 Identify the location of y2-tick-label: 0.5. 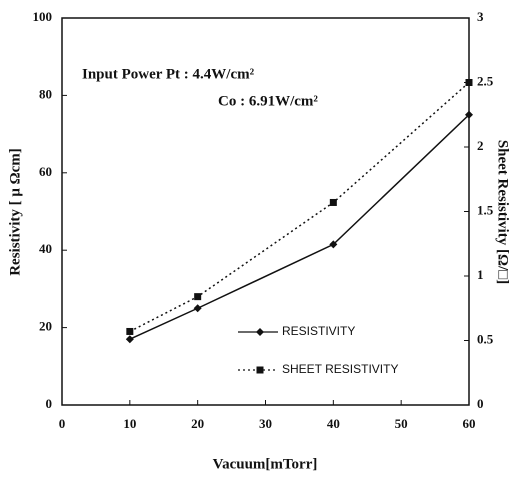
(485, 338).